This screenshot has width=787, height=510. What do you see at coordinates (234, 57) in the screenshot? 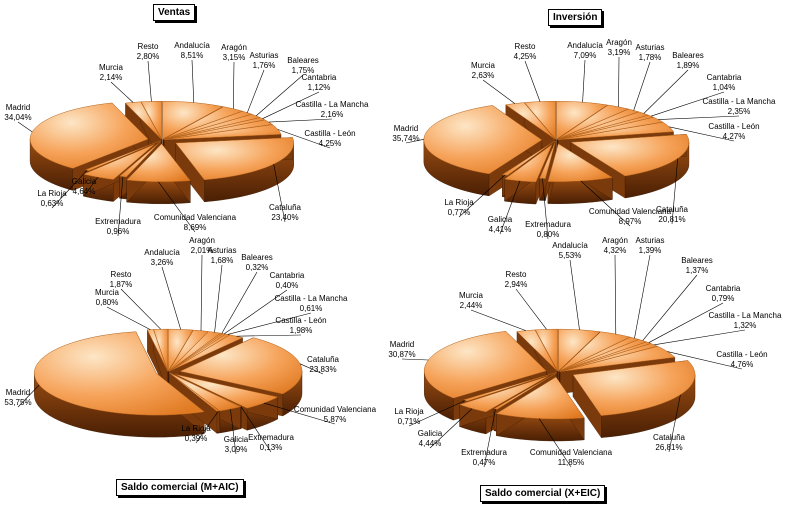
I see `slice-value-label: 3,15%` at bounding box center [234, 57].